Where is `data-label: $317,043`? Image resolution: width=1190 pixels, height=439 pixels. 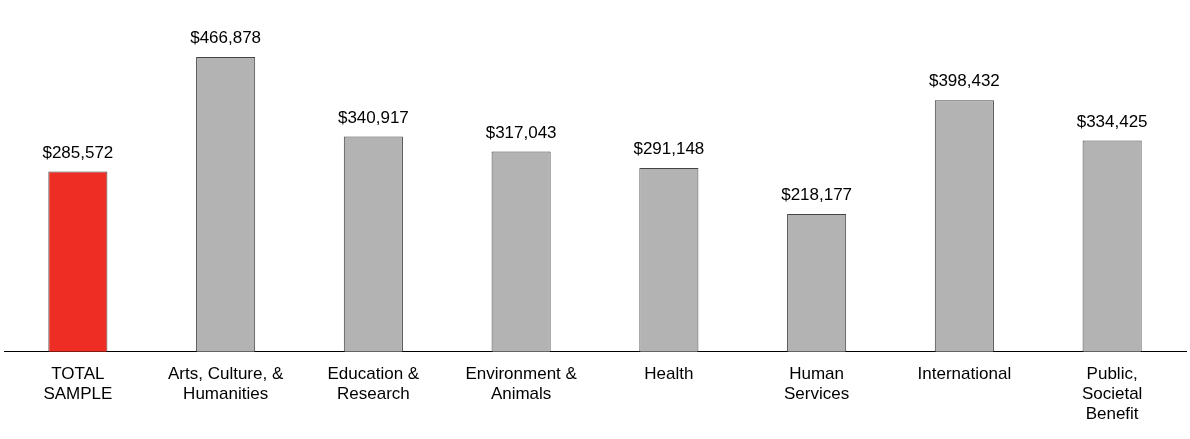 data-label: $317,043 is located at coordinates (521, 132).